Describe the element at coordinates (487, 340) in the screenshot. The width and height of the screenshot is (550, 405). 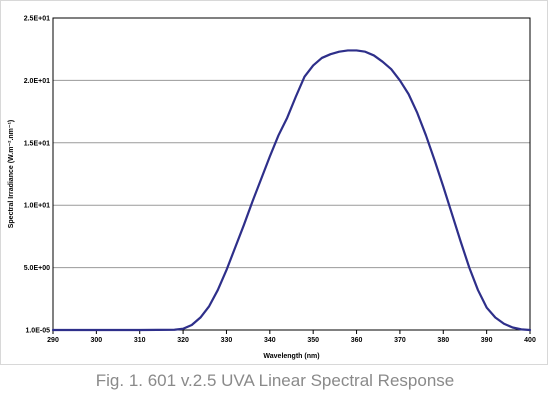
I see `x-tick-label: 390` at that location.